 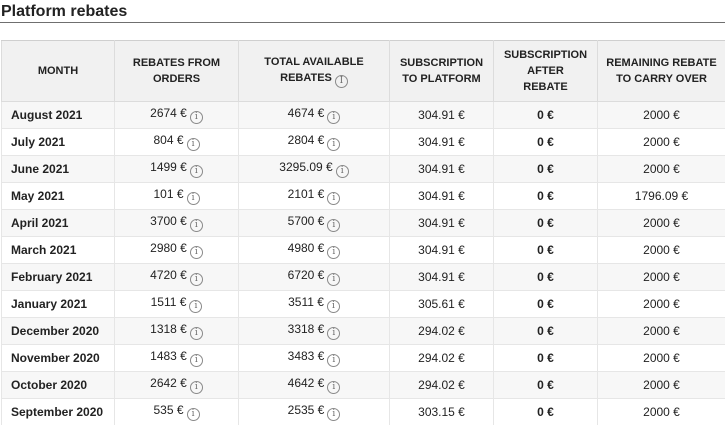 What do you see at coordinates (314, 62) in the screenshot?
I see `header-line: TOTAL AVAILABLE` at bounding box center [314, 62].